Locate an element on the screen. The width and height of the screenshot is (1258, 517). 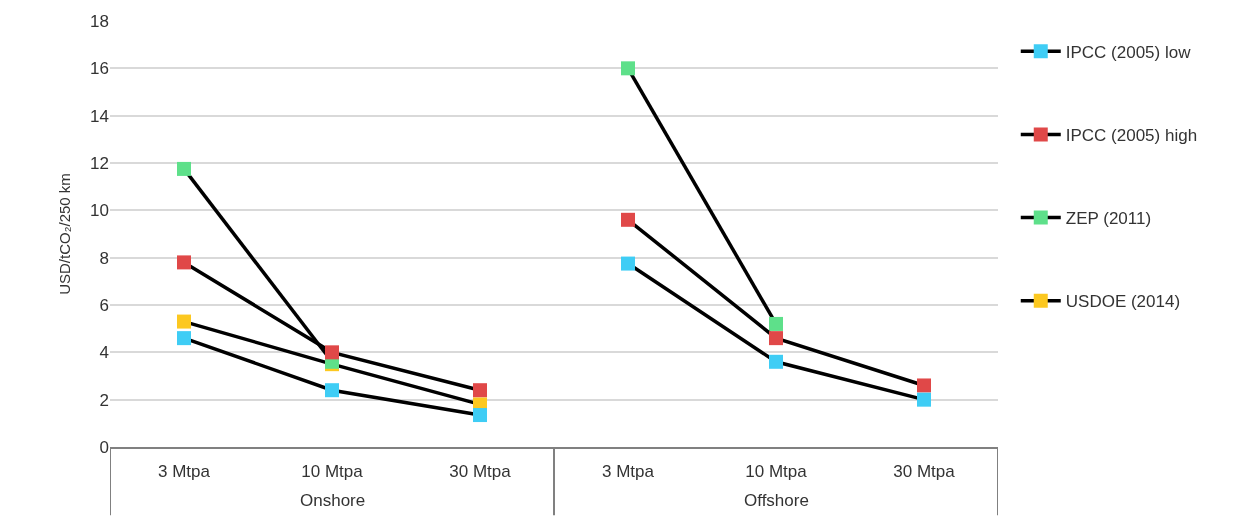
y-axis-title: USD/tCO₂/250 km is located at coordinates (65, 234).